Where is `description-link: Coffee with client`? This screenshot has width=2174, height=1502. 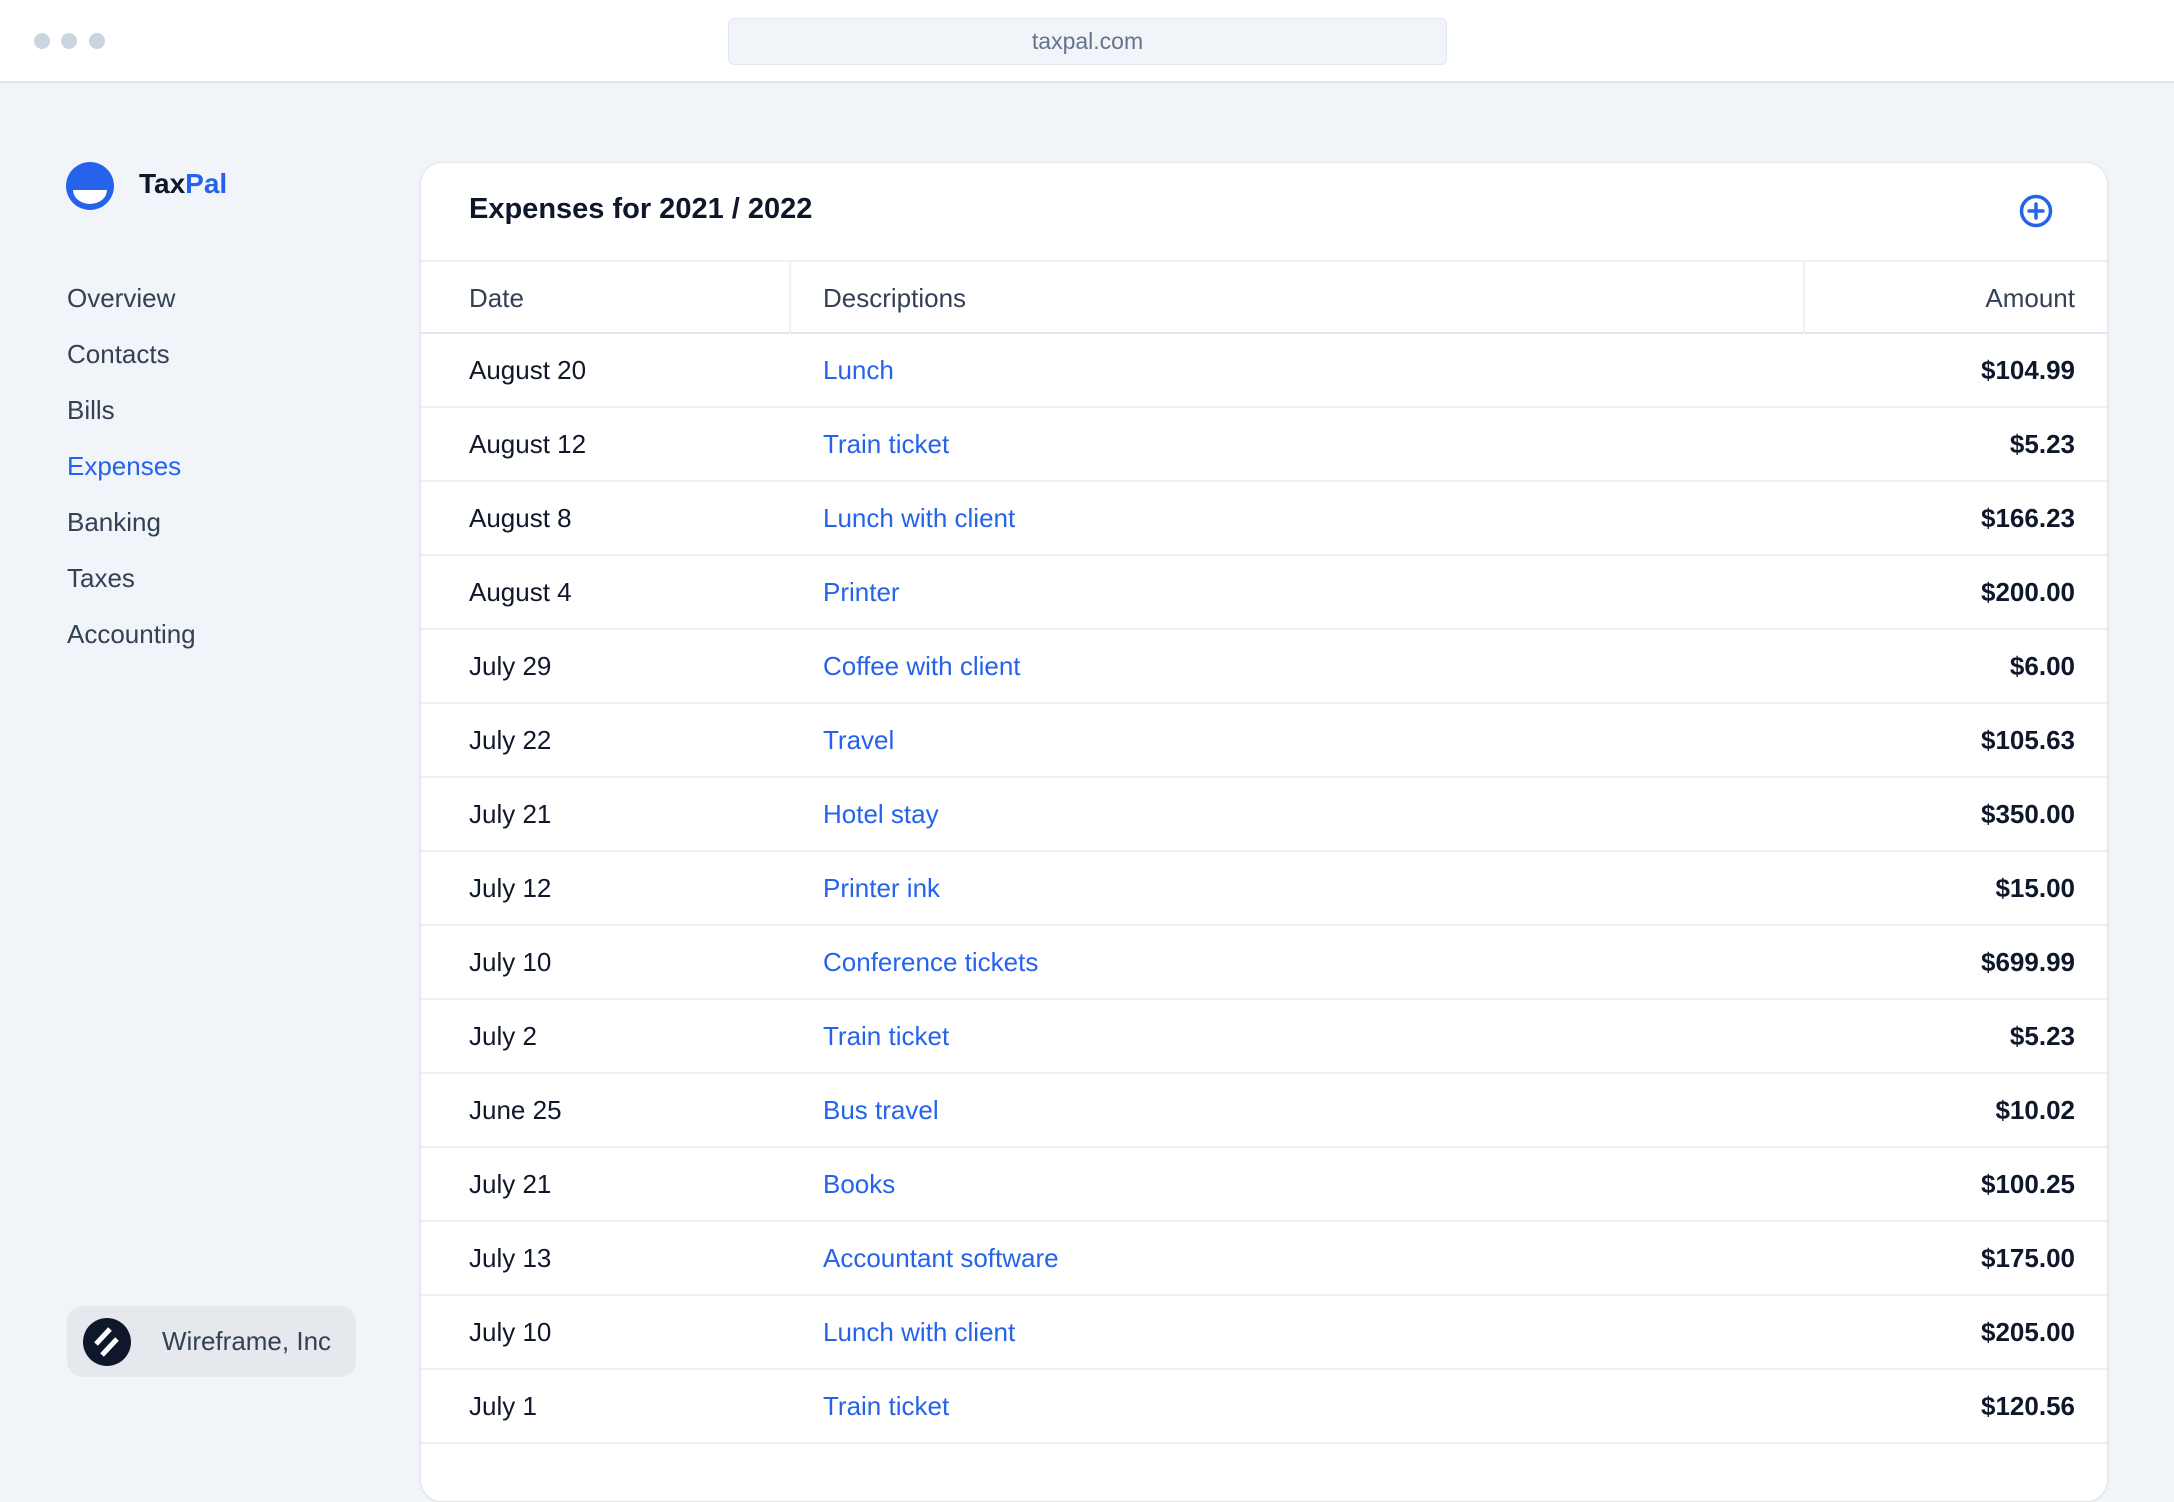 description-link: Coffee with client is located at coordinates (922, 666).